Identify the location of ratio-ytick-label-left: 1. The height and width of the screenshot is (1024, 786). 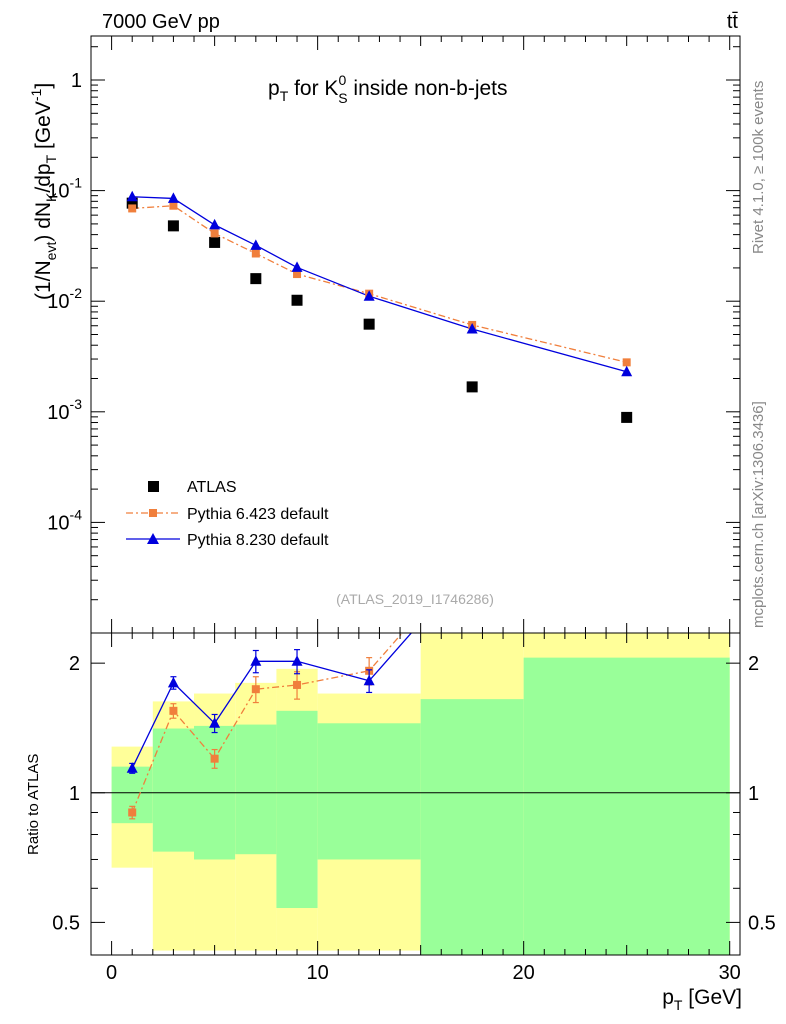
(74, 794).